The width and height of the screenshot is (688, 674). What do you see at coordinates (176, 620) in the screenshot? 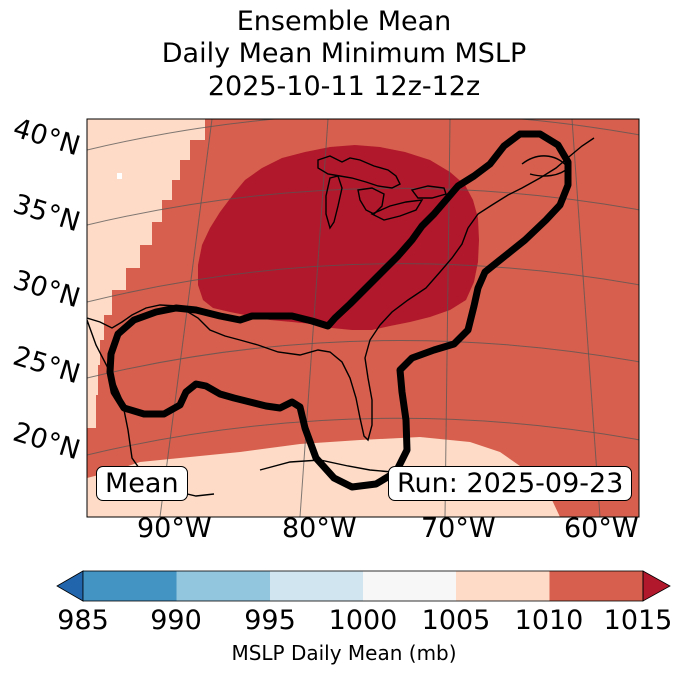
I see `colorbar-tick-990: 990` at bounding box center [176, 620].